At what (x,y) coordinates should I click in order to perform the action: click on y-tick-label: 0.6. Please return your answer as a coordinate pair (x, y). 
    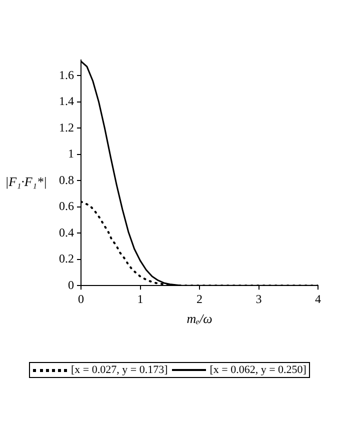
    Looking at the image, I should click on (66, 206).